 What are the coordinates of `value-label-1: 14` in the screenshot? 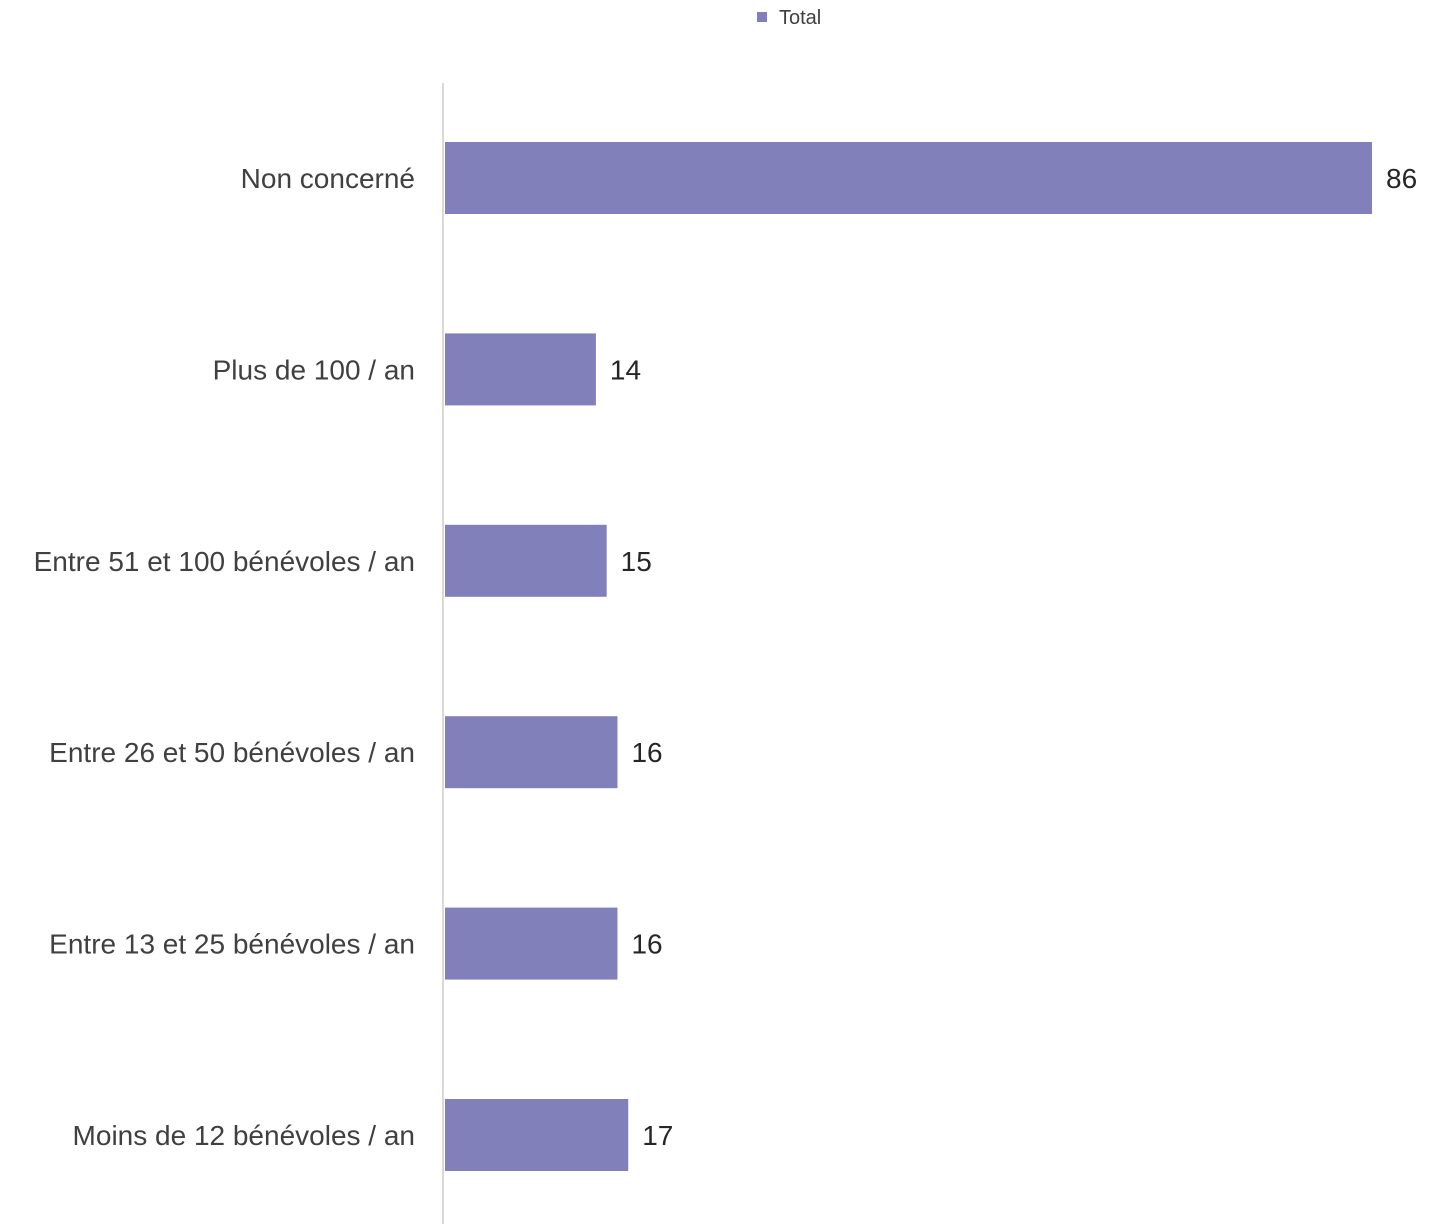 It's located at (625, 369).